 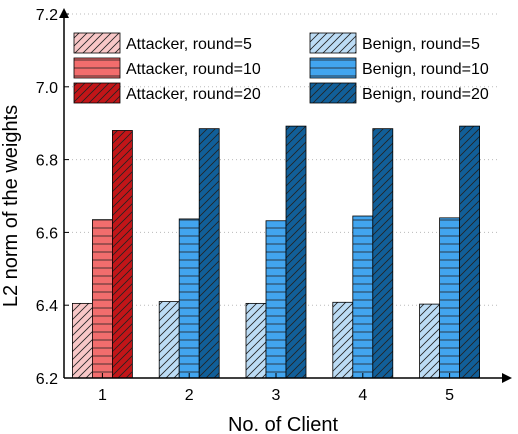 I want to click on y-tick-label-4: 7.0, so click(x=47, y=88).